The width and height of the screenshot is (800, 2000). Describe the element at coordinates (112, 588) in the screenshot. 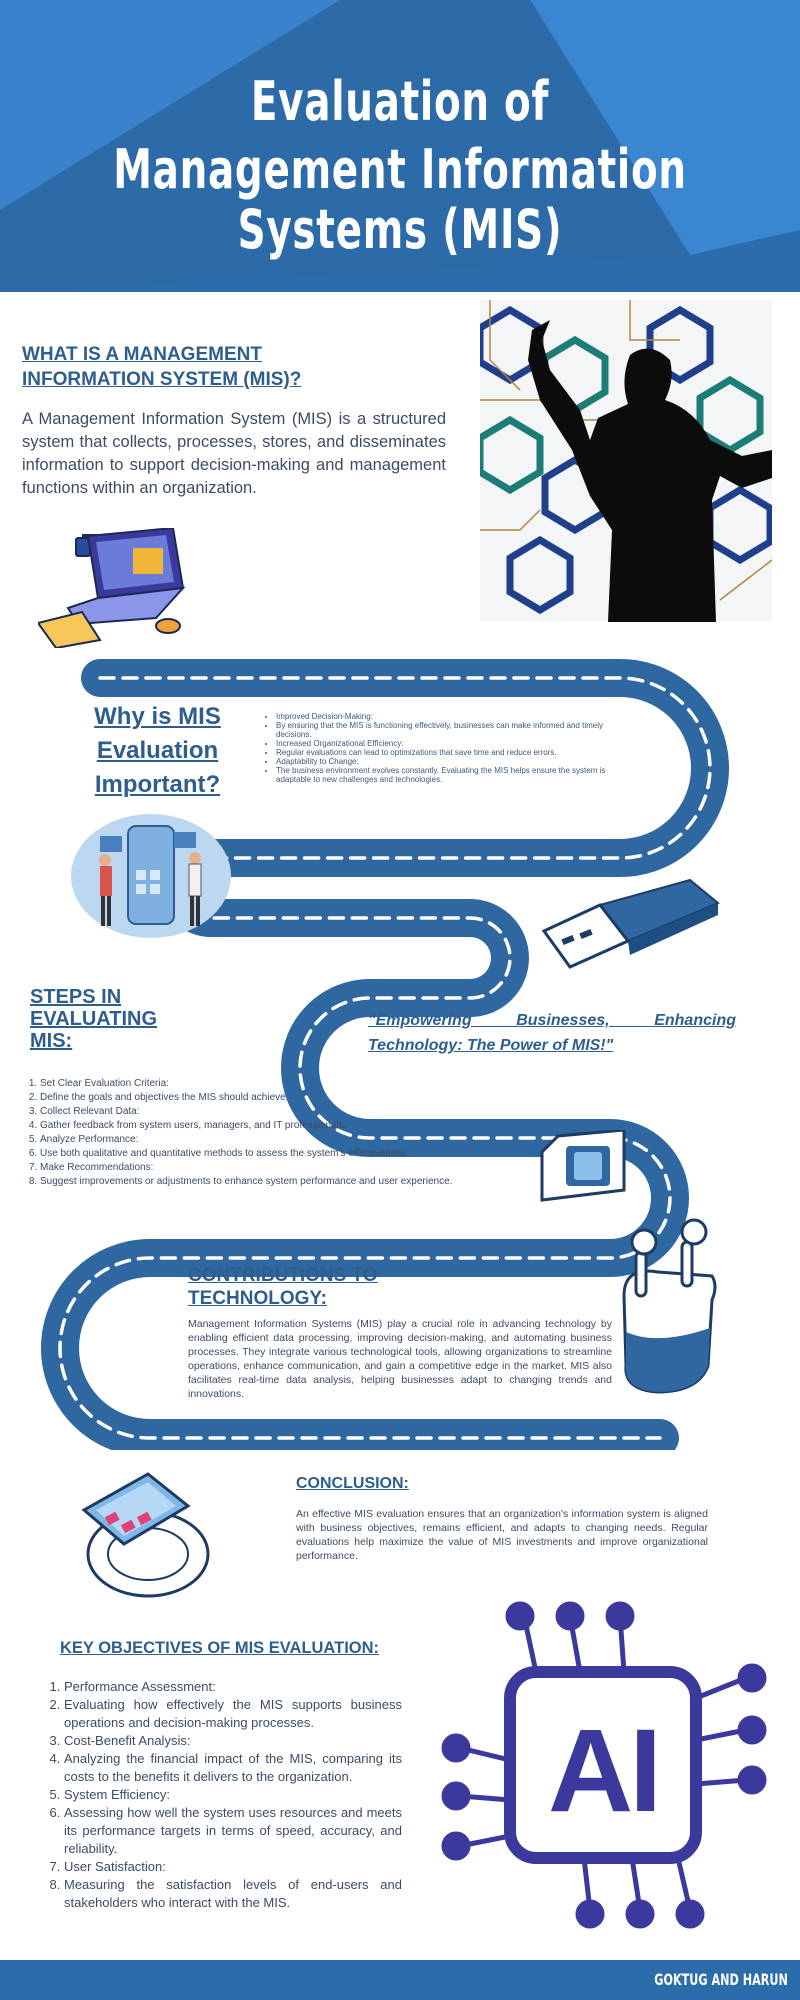

I see `laptop-illustration` at that location.